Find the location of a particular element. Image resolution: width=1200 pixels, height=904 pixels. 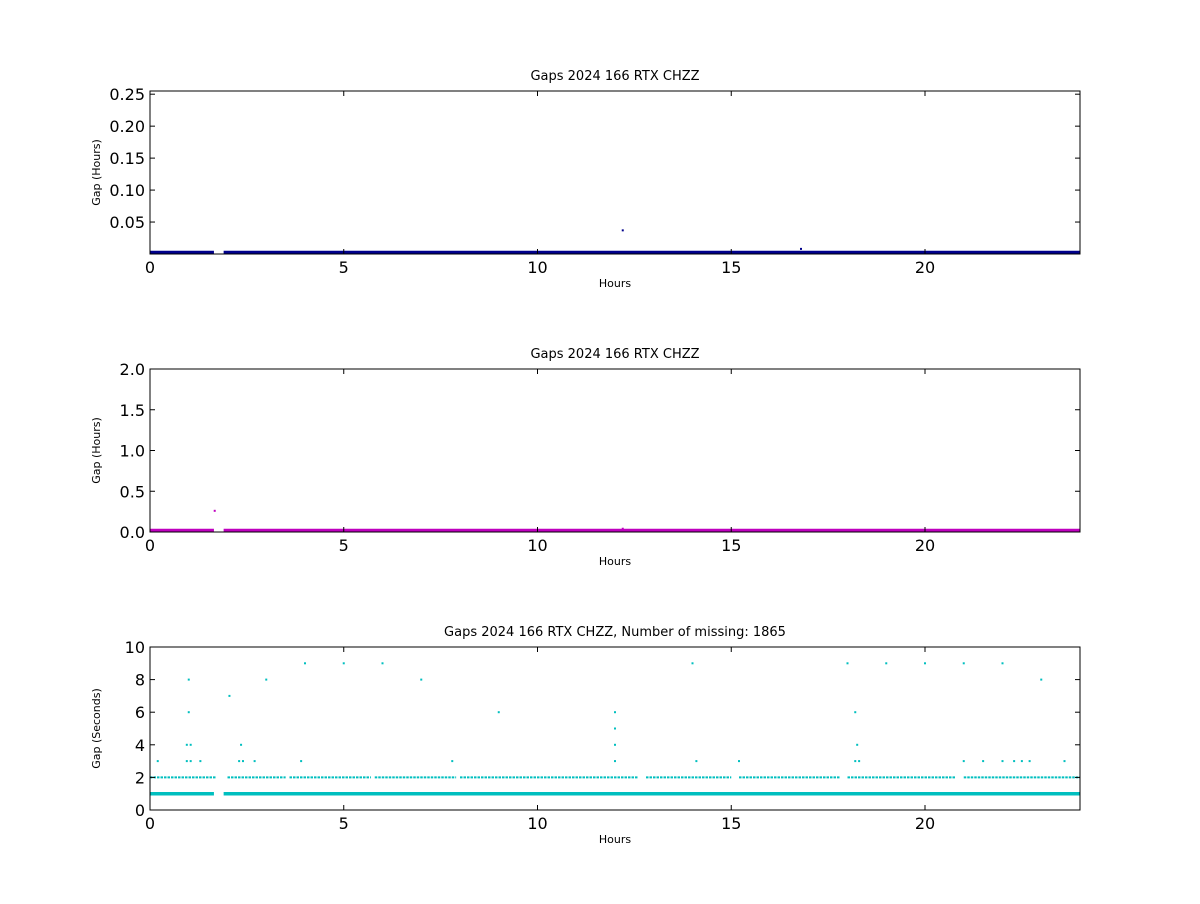

y-tick-label: 0.0 is located at coordinates (132, 532).